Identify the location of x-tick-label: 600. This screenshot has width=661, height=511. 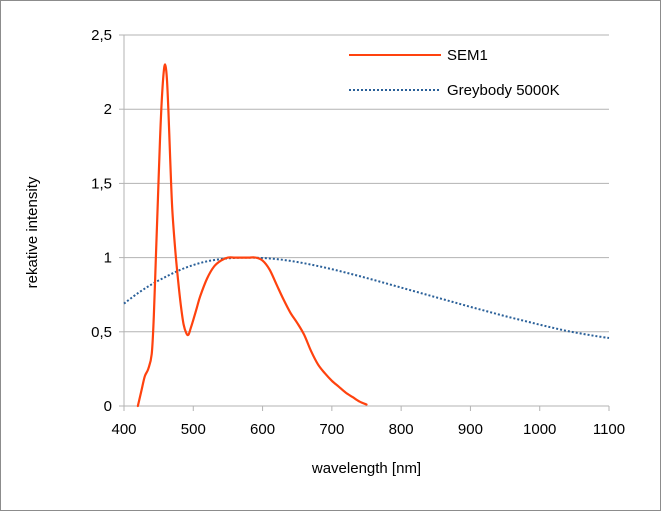
(262, 429).